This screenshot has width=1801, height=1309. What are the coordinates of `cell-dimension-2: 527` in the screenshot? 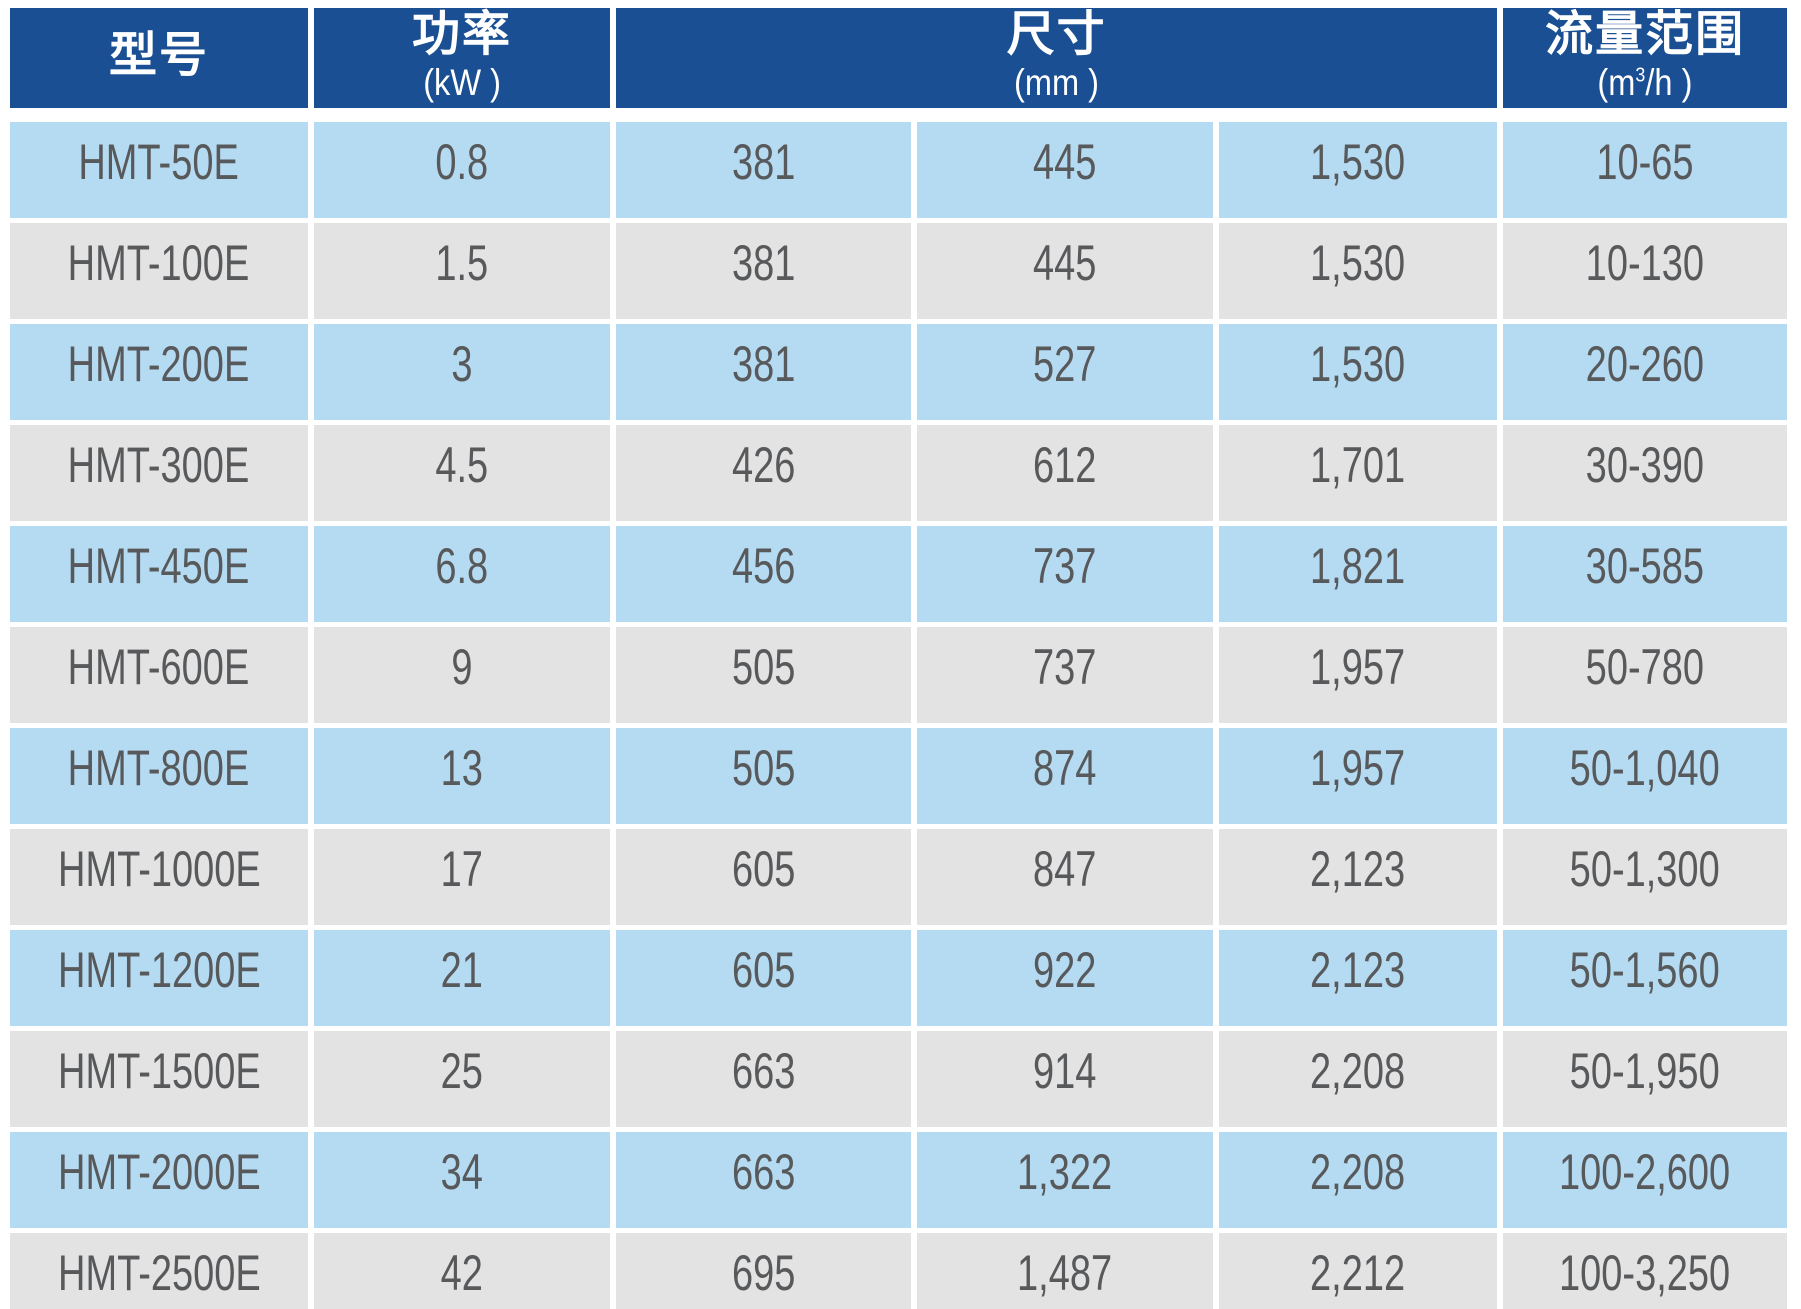 It's located at (1064, 372).